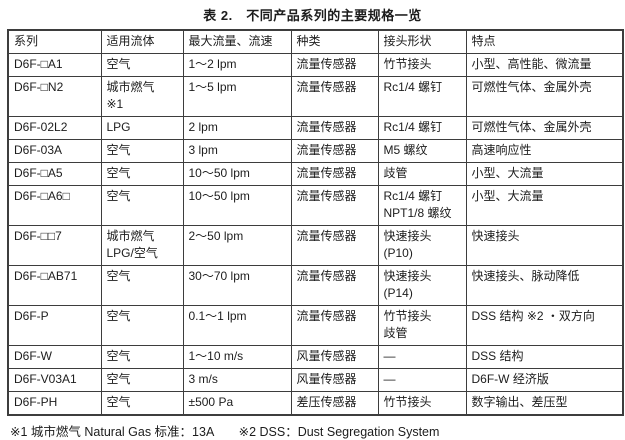 This screenshot has width=625, height=440. Describe the element at coordinates (544, 380) in the screenshot. I see `cell-features: D6F-W 经济版` at that location.